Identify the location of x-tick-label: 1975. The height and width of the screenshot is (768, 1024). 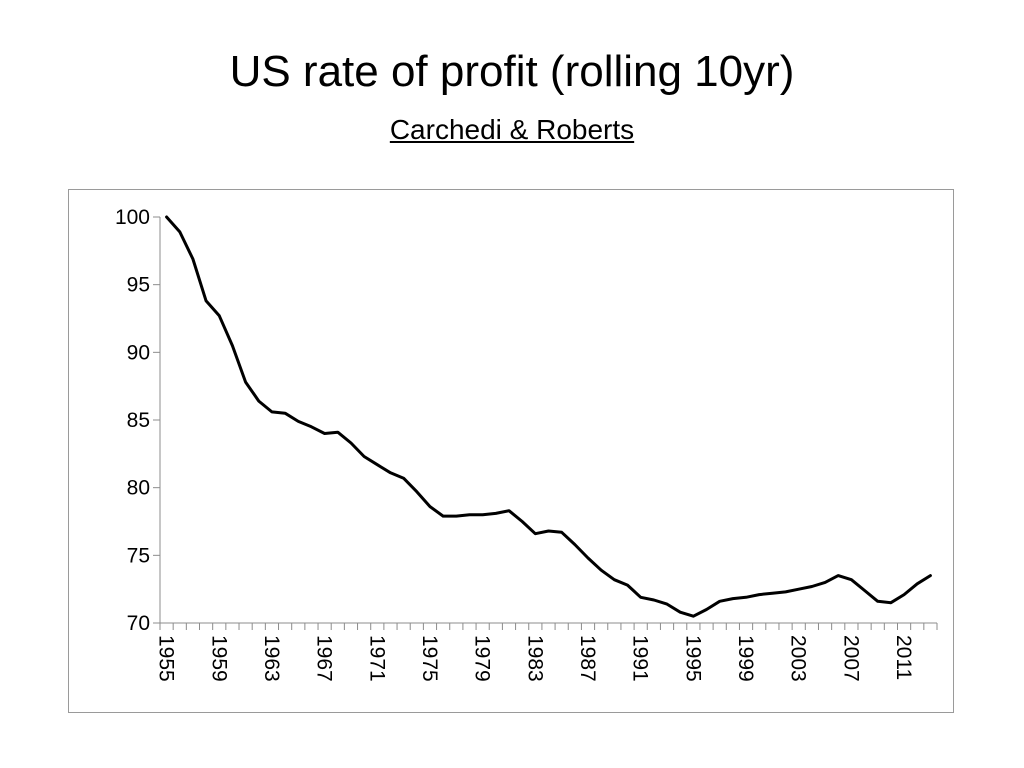
(429, 658).